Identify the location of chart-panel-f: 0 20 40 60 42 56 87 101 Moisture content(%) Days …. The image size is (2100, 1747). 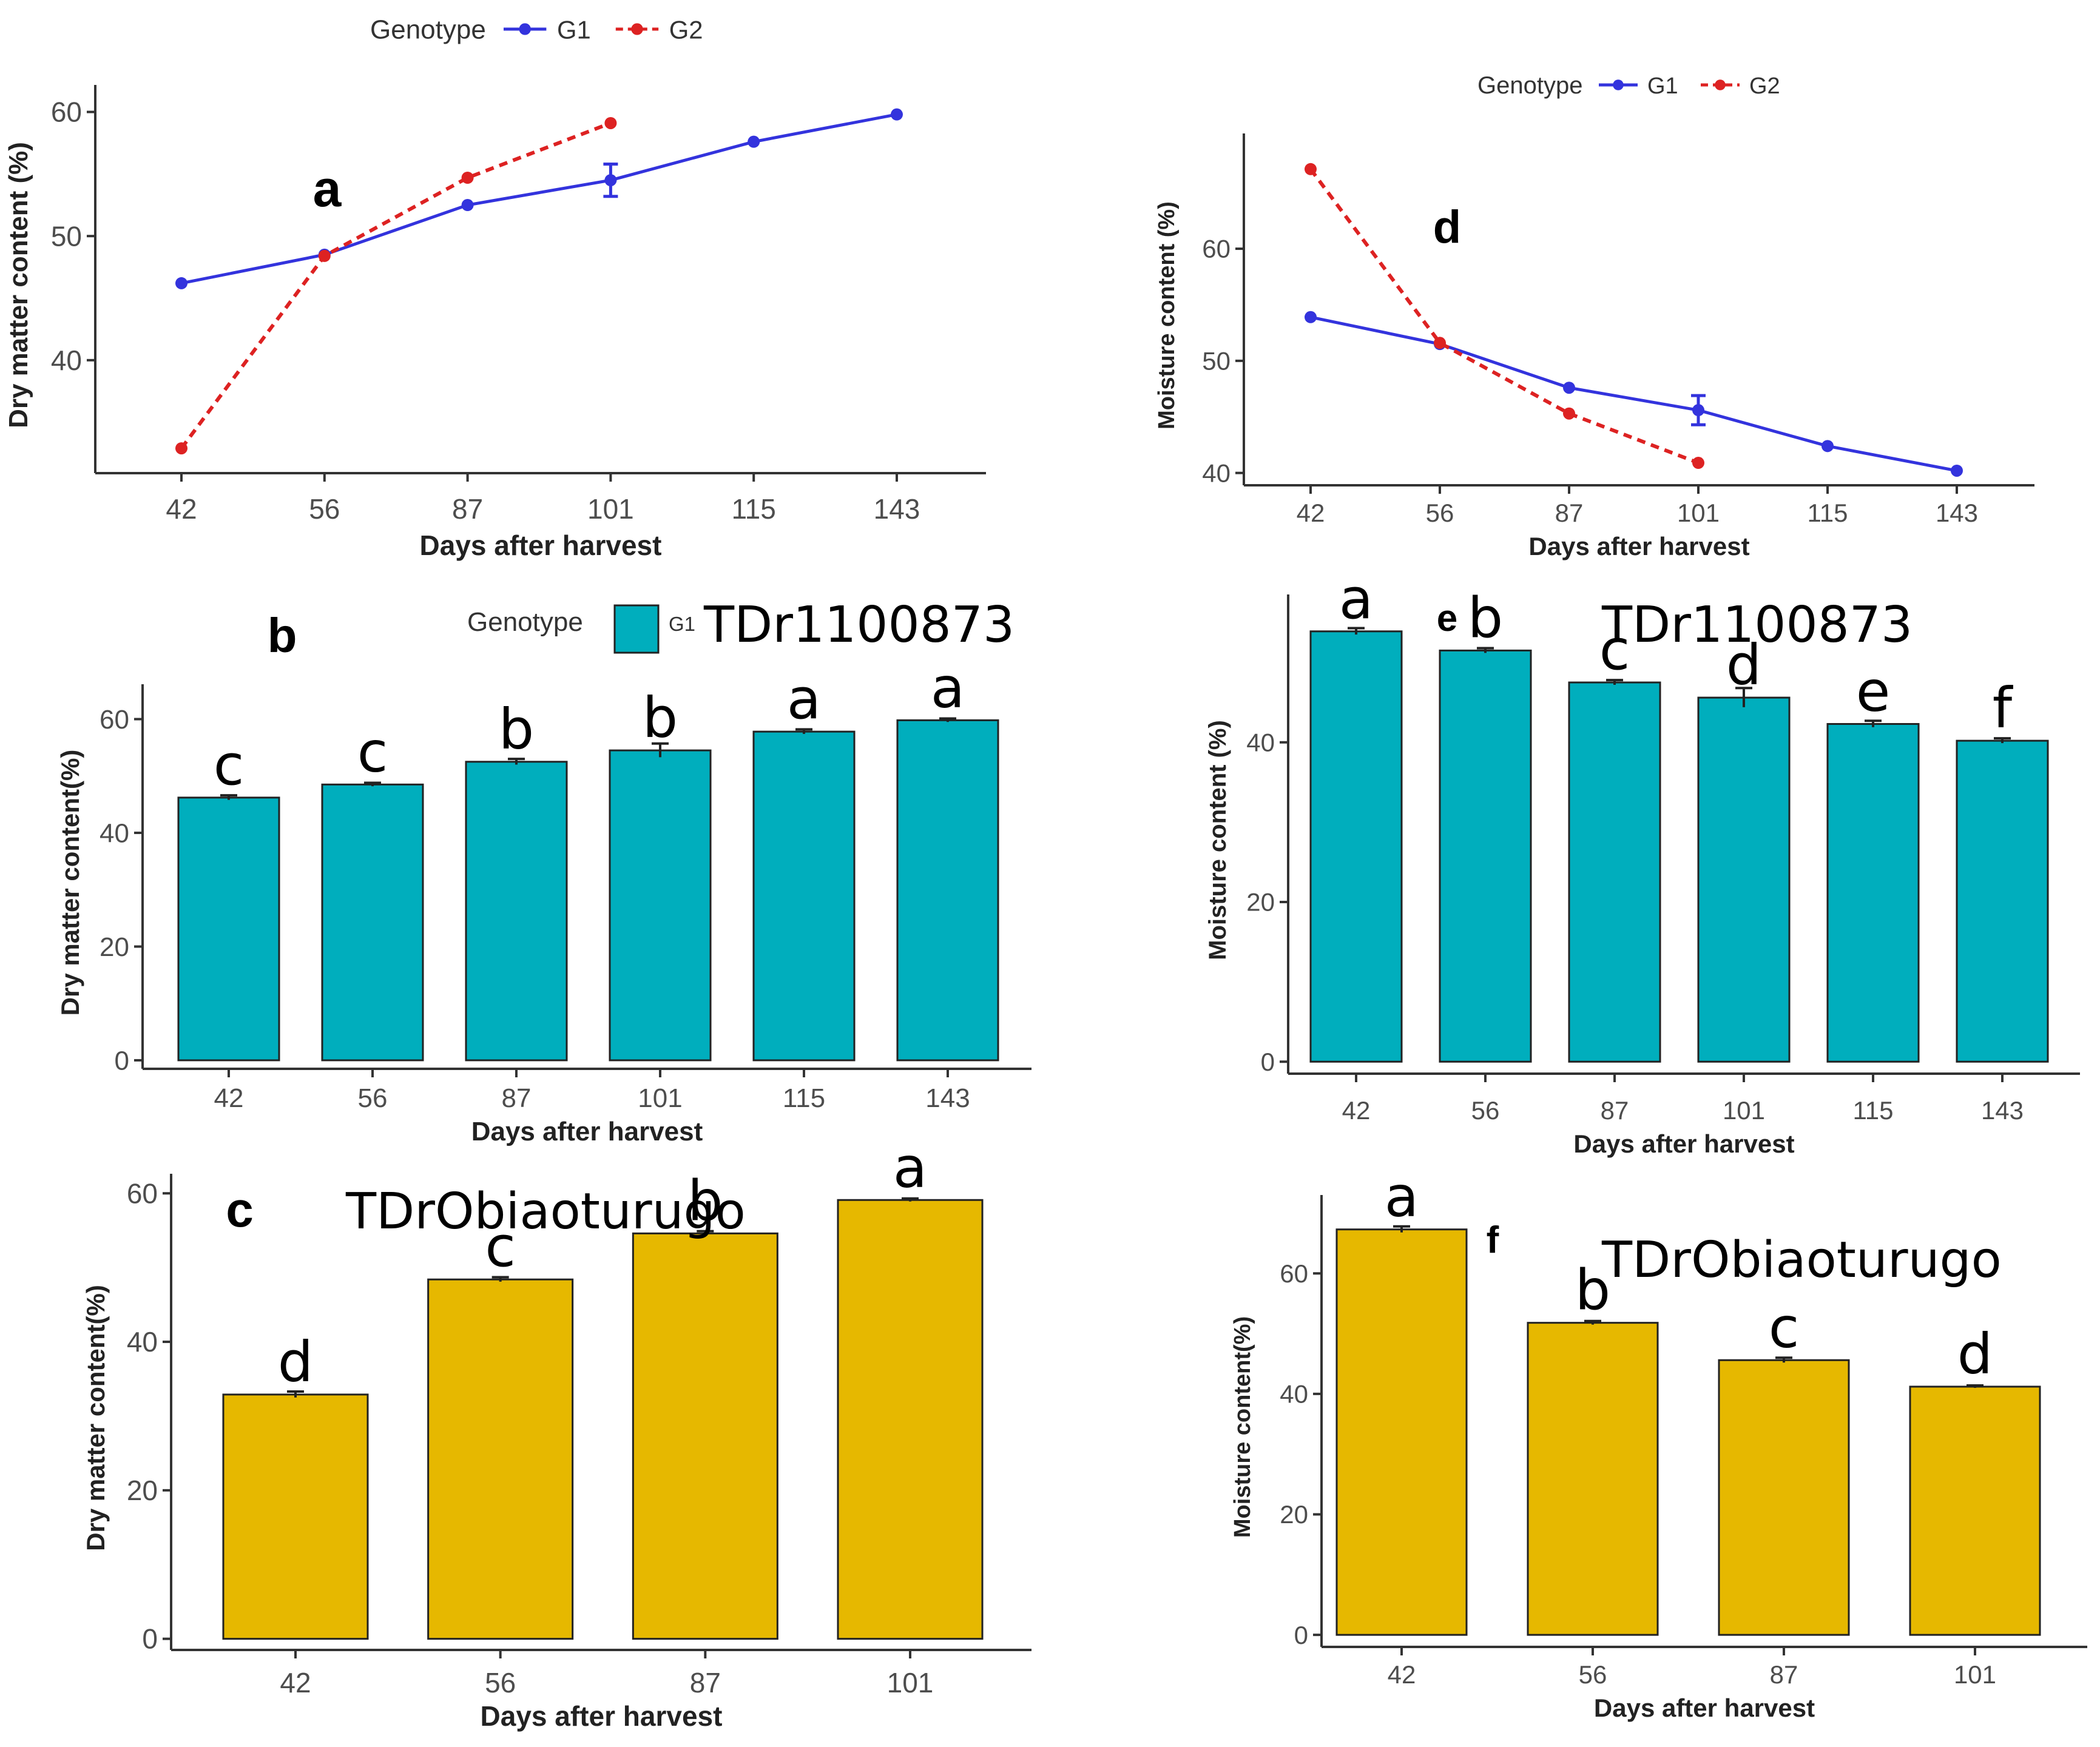
(1658, 1443).